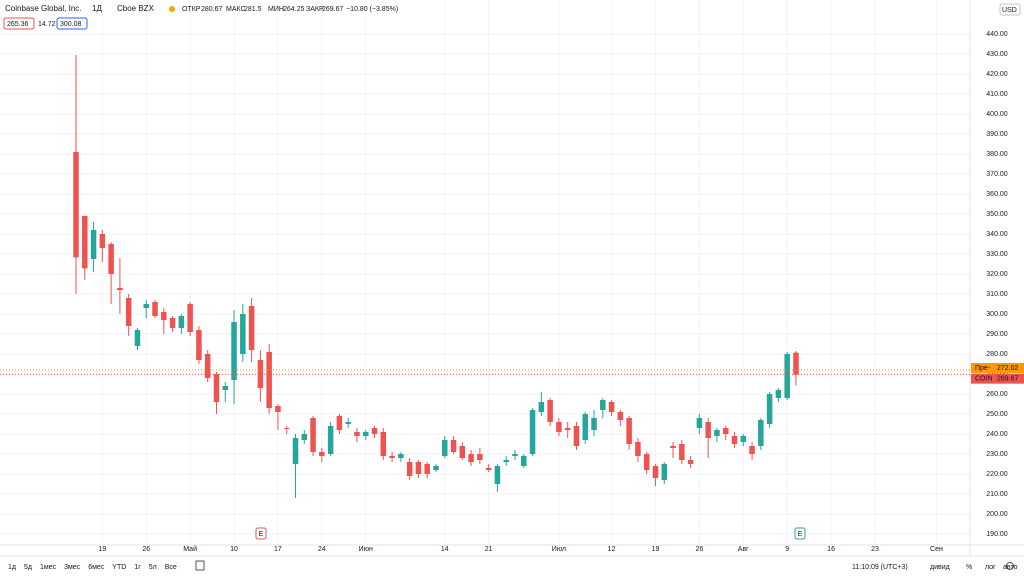 The width and height of the screenshot is (1024, 576). I want to click on x-tick-label: Май, so click(190, 549).